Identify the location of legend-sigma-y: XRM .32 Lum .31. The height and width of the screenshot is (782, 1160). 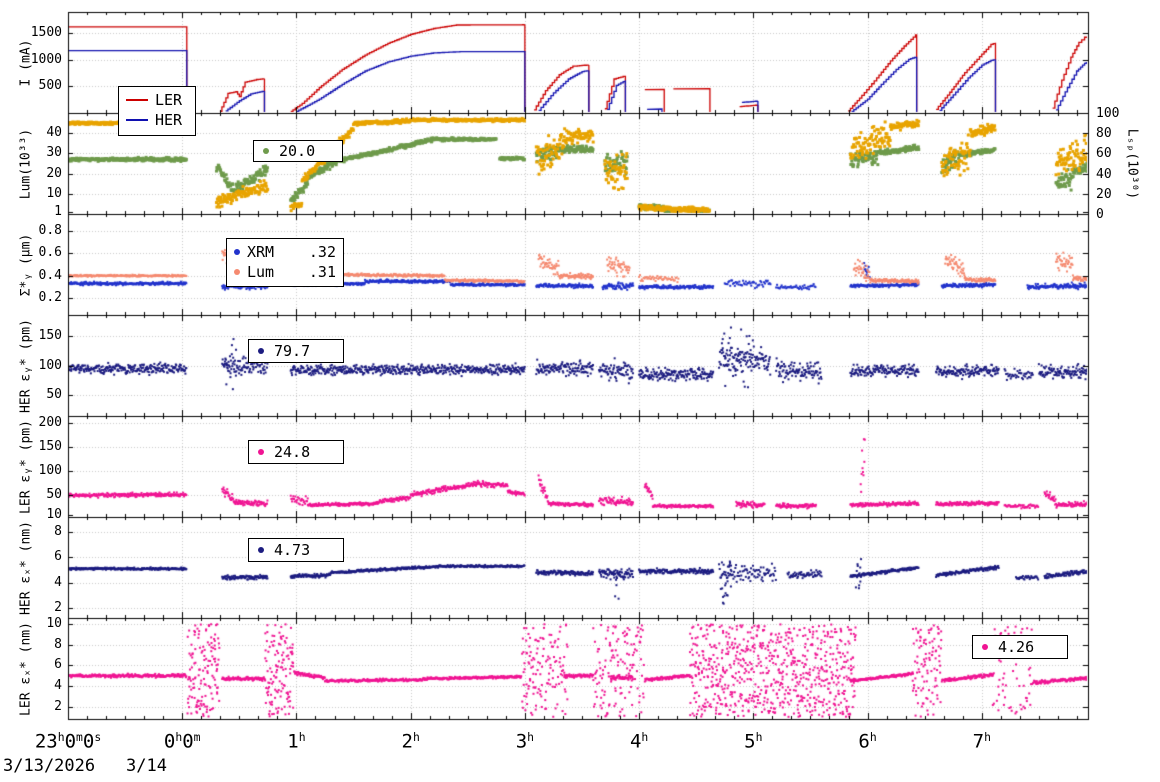
(285, 262).